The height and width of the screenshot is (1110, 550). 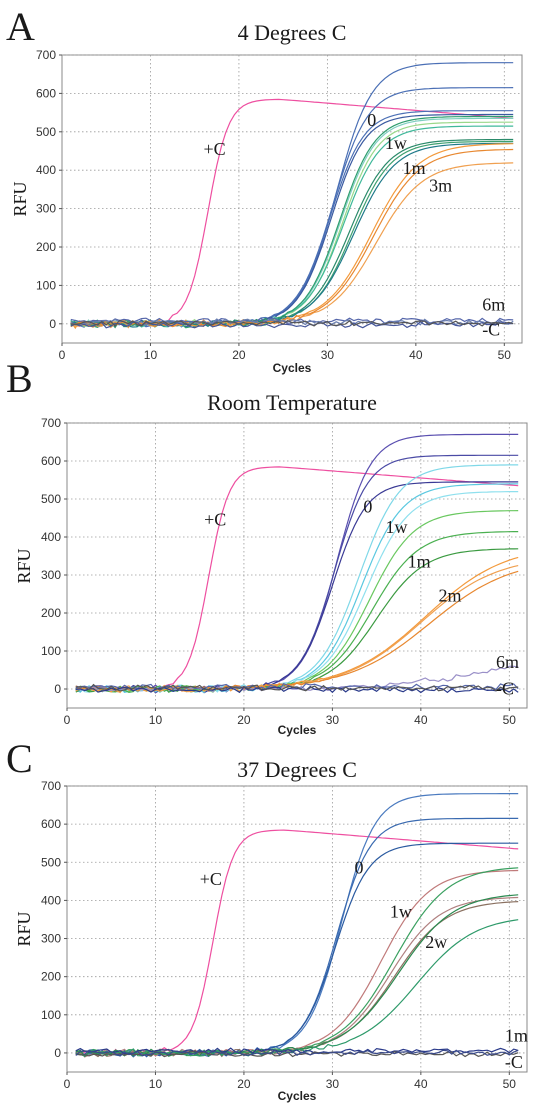 I want to click on series-line-6m, so click(x=297, y=679).